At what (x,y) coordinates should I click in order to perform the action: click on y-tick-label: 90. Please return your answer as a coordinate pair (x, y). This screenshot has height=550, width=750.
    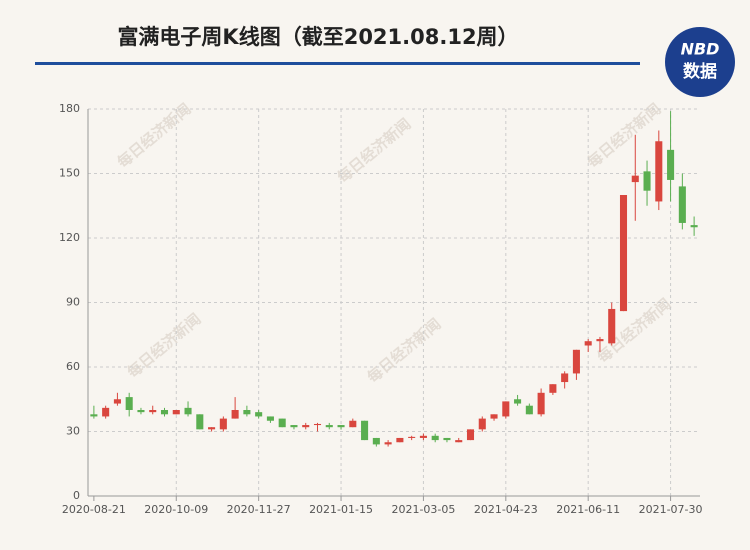
    Looking at the image, I should click on (73, 302).